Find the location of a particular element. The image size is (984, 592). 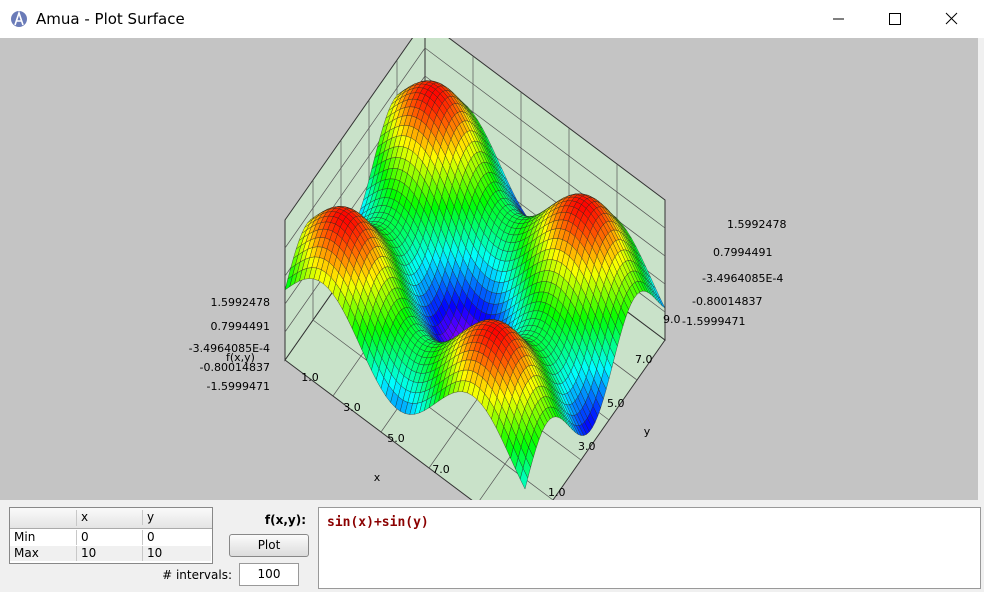

header-cell: x is located at coordinates (110, 517).